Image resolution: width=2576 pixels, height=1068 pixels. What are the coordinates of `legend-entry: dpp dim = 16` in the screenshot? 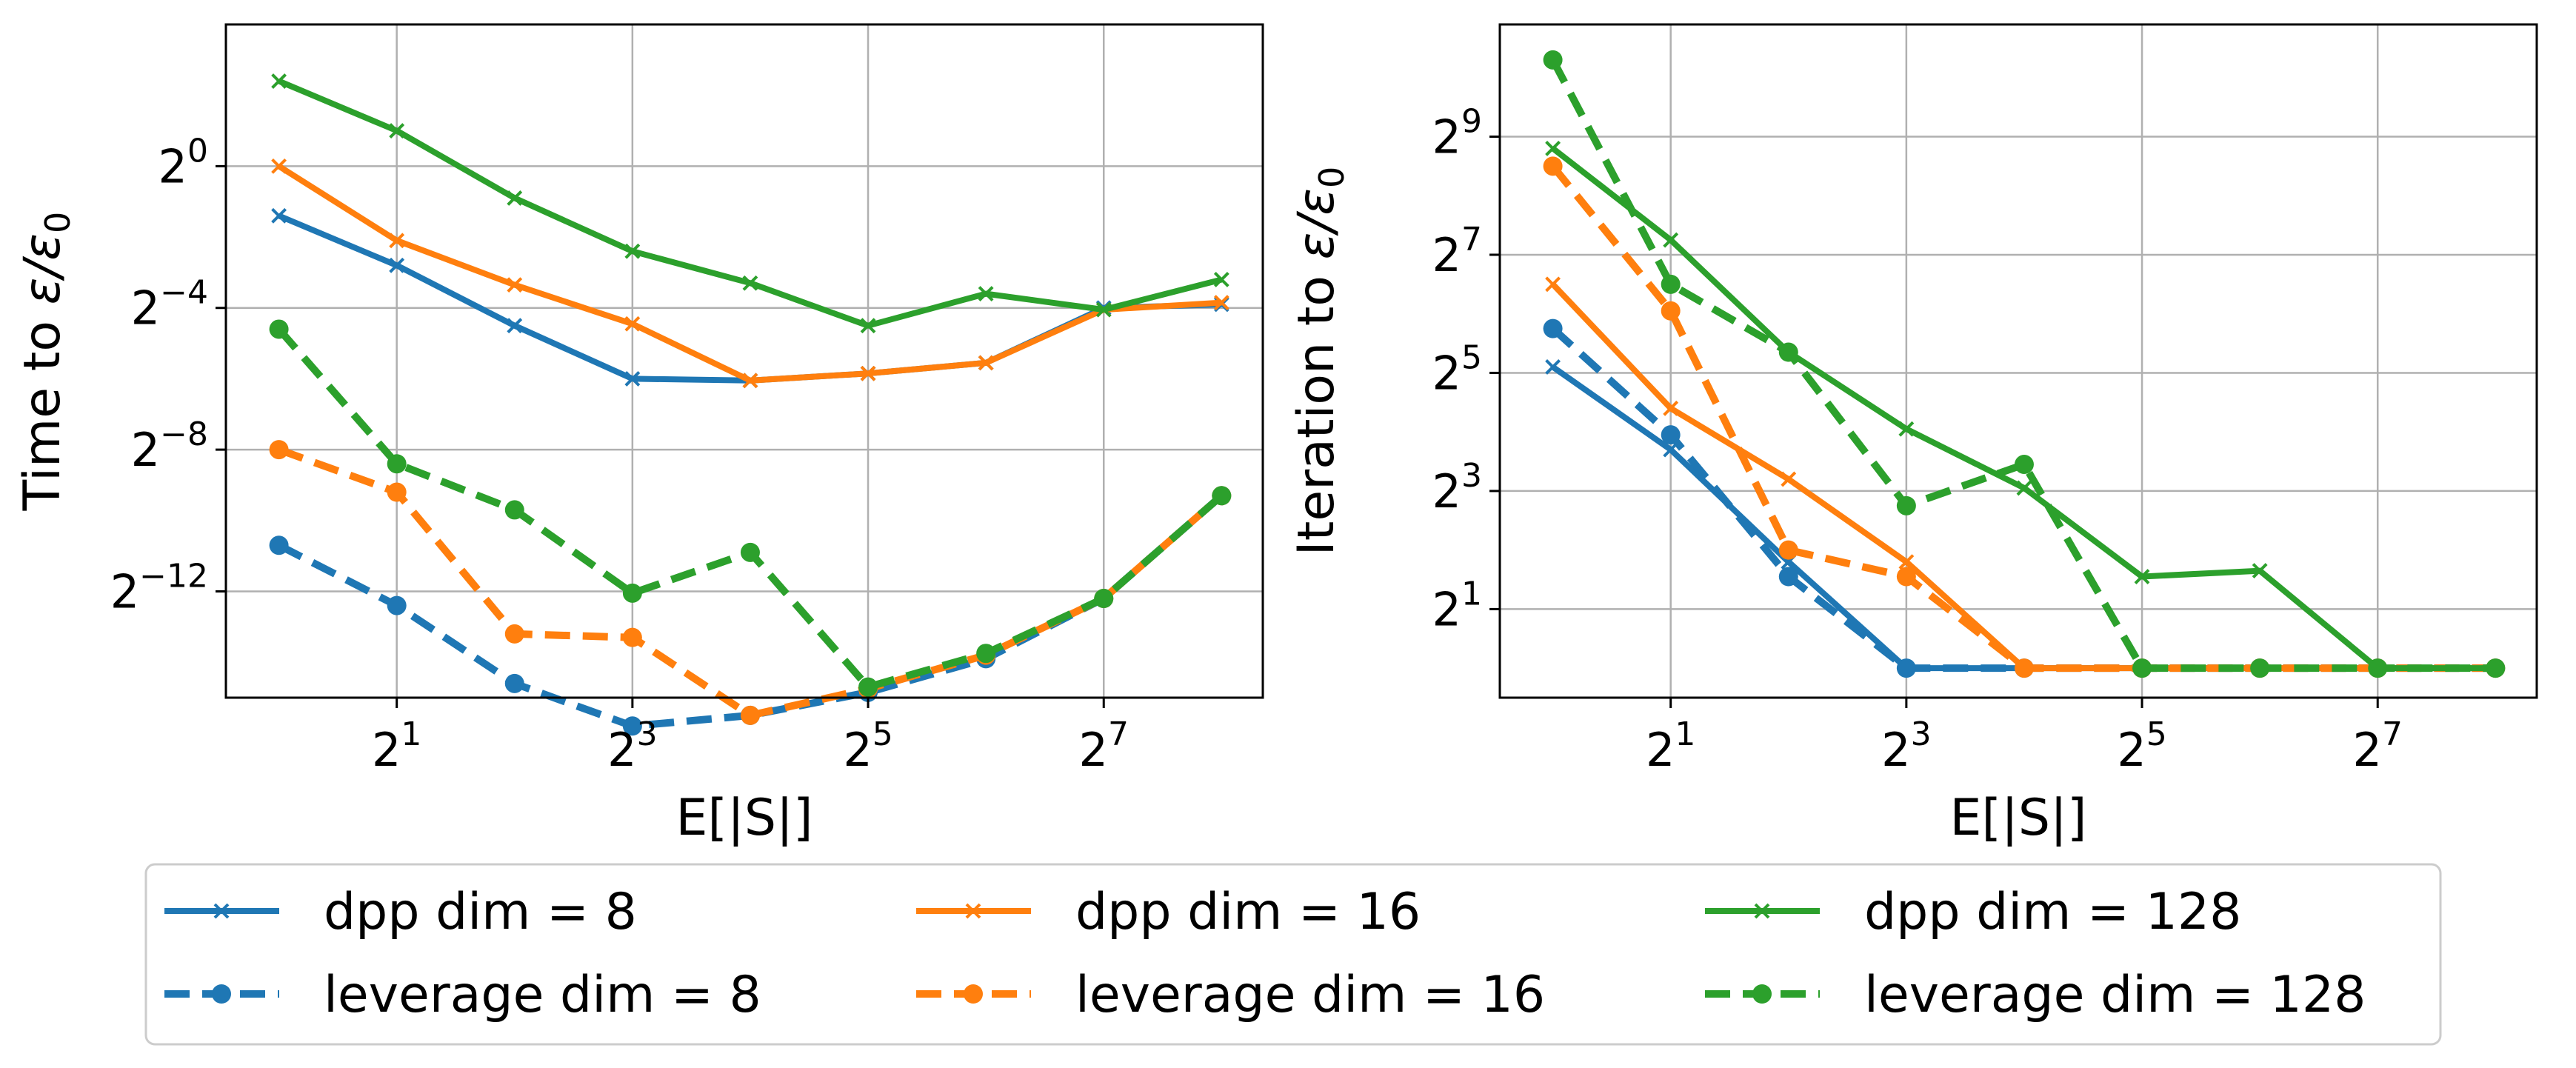 It's located at (1168, 912).